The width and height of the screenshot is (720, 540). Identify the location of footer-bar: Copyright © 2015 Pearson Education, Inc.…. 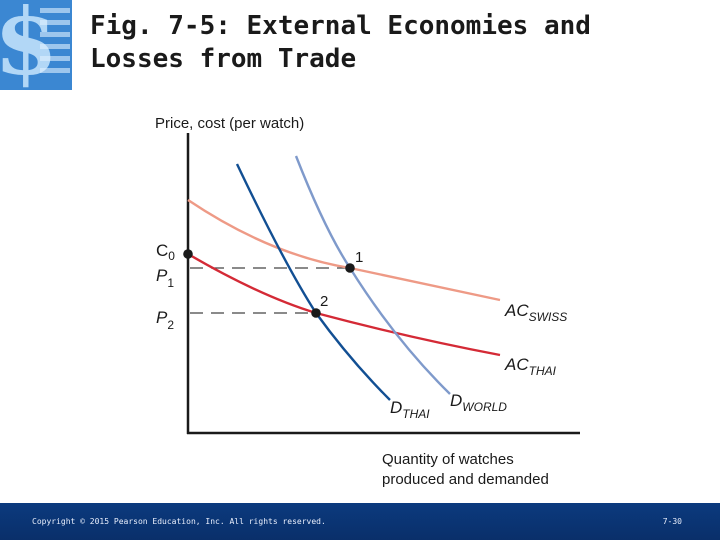
(360, 521).